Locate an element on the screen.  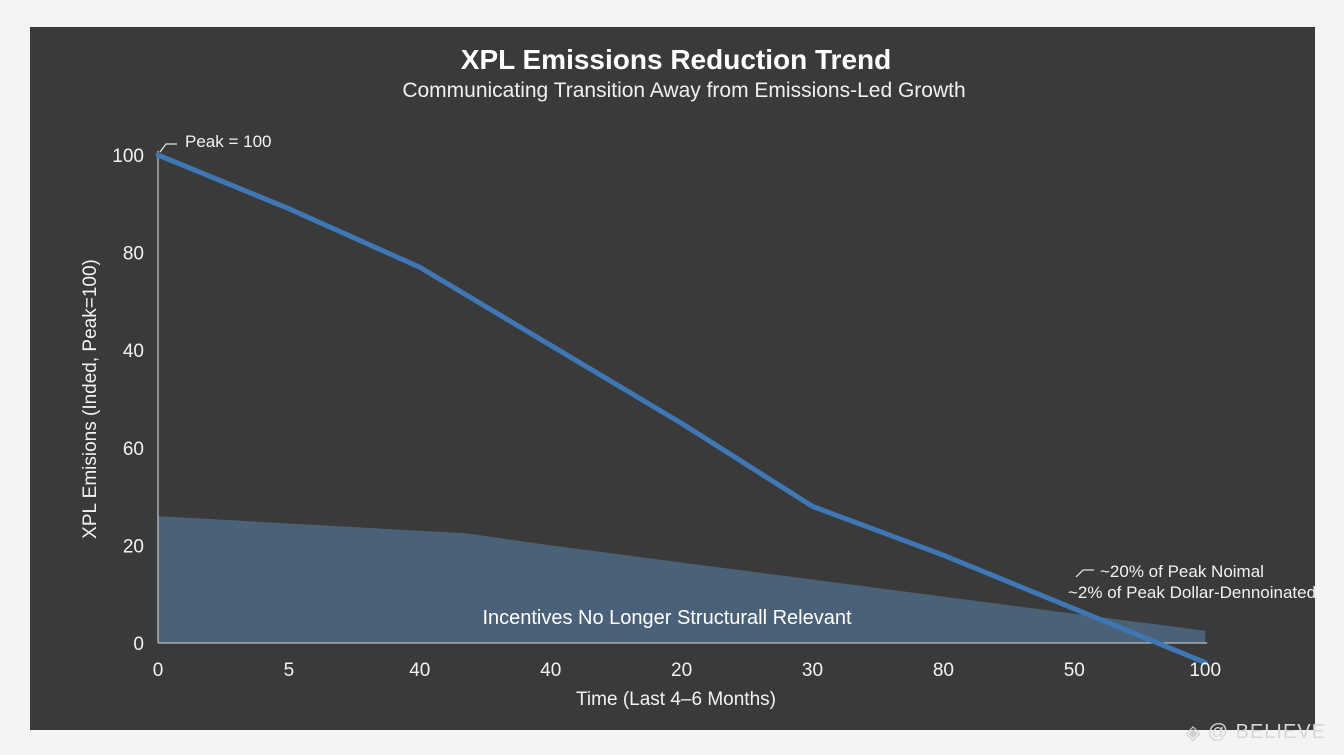
y-tick-label: 40 is located at coordinates (133, 351).